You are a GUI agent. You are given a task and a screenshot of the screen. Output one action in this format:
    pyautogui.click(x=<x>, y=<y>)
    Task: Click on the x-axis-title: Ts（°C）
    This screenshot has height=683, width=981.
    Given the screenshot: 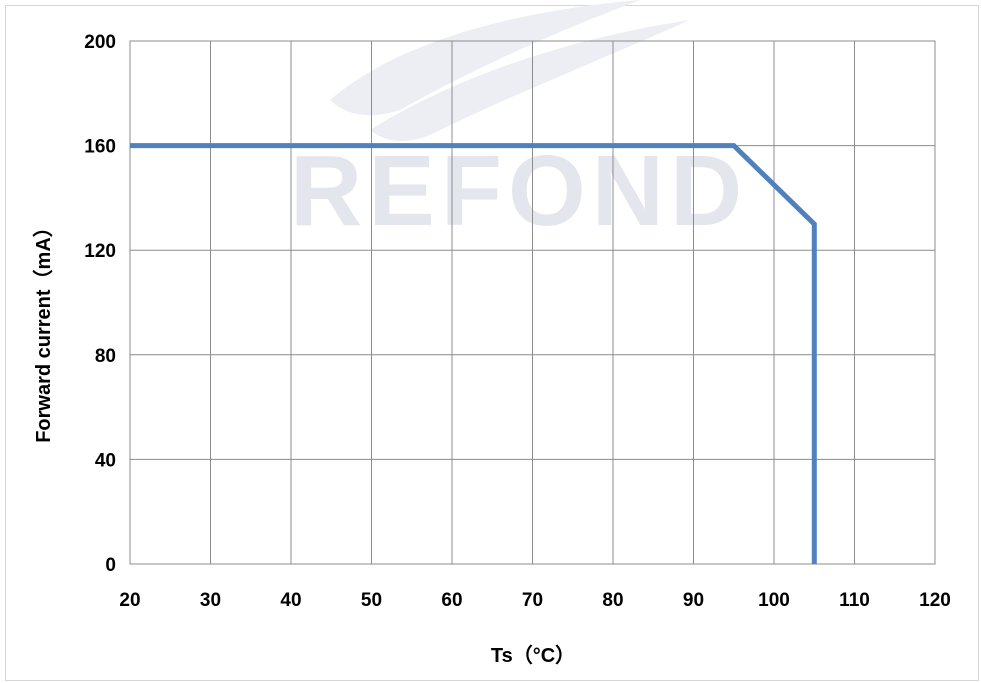 What is the action you would take?
    pyautogui.click(x=533, y=655)
    